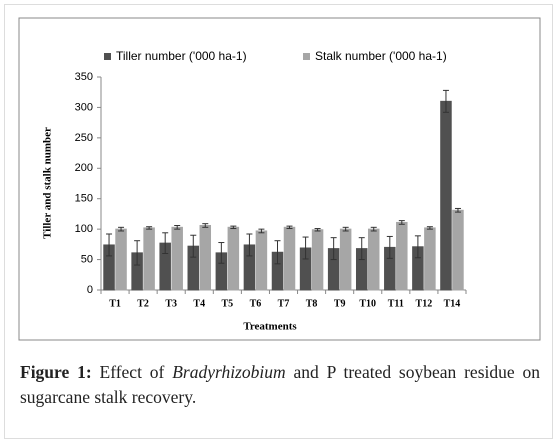 The width and height of the screenshot is (559, 445). What do you see at coordinates (48, 183) in the screenshot?
I see `y-axis-title: Tiller and stalk number` at bounding box center [48, 183].